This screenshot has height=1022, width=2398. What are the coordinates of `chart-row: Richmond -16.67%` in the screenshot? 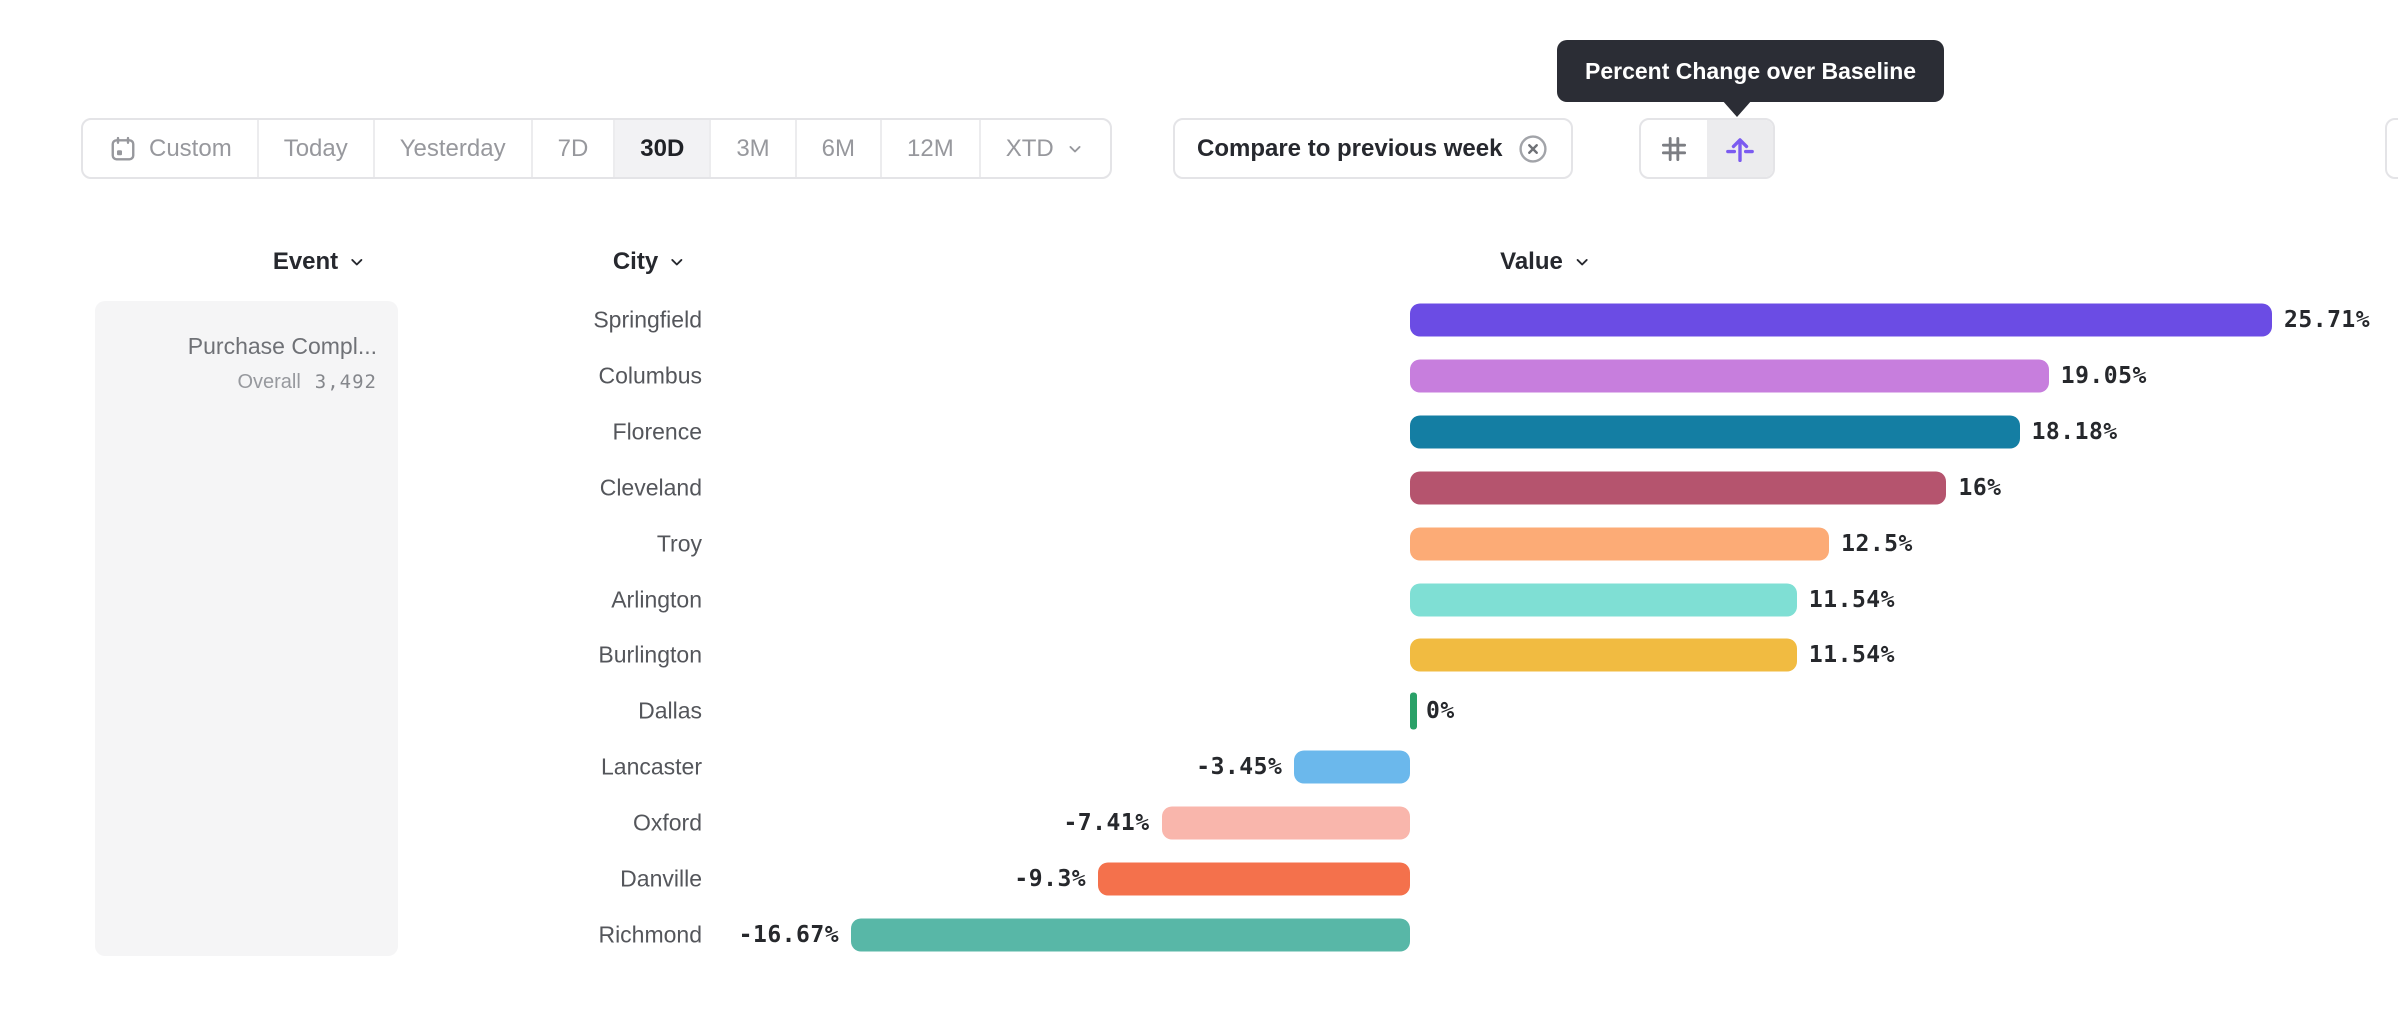 It's located at (1199, 935).